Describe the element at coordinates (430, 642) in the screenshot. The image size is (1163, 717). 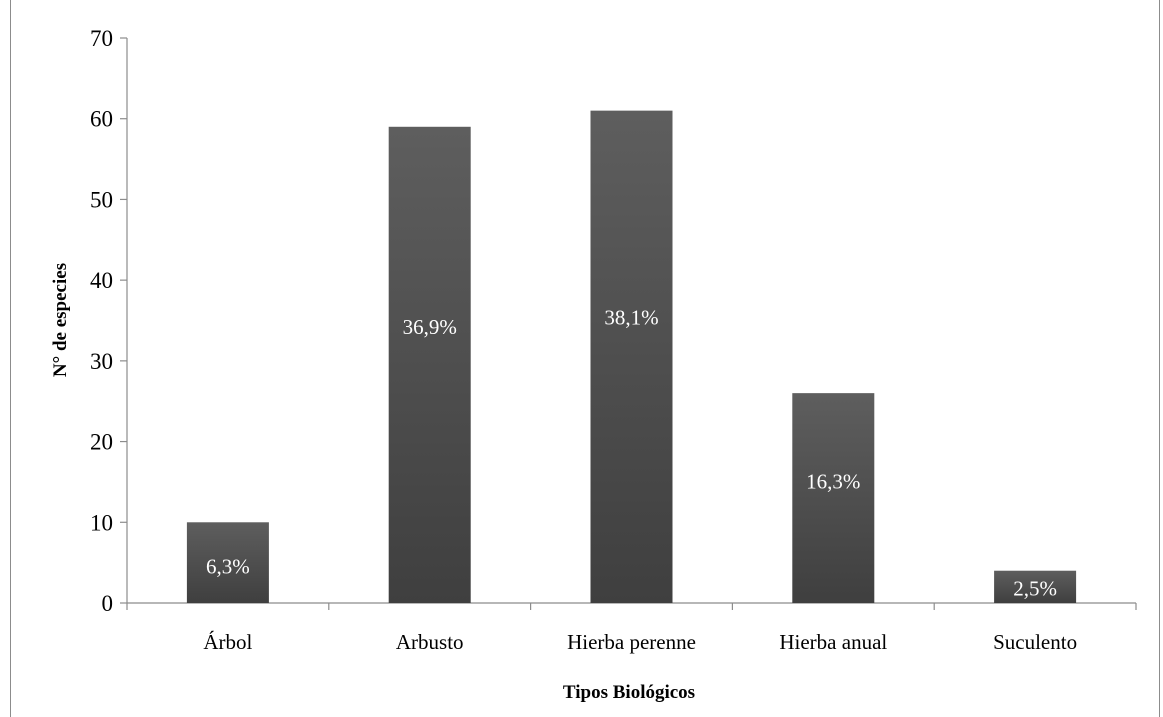
I see `x-tick-label: Arbusto` at that location.